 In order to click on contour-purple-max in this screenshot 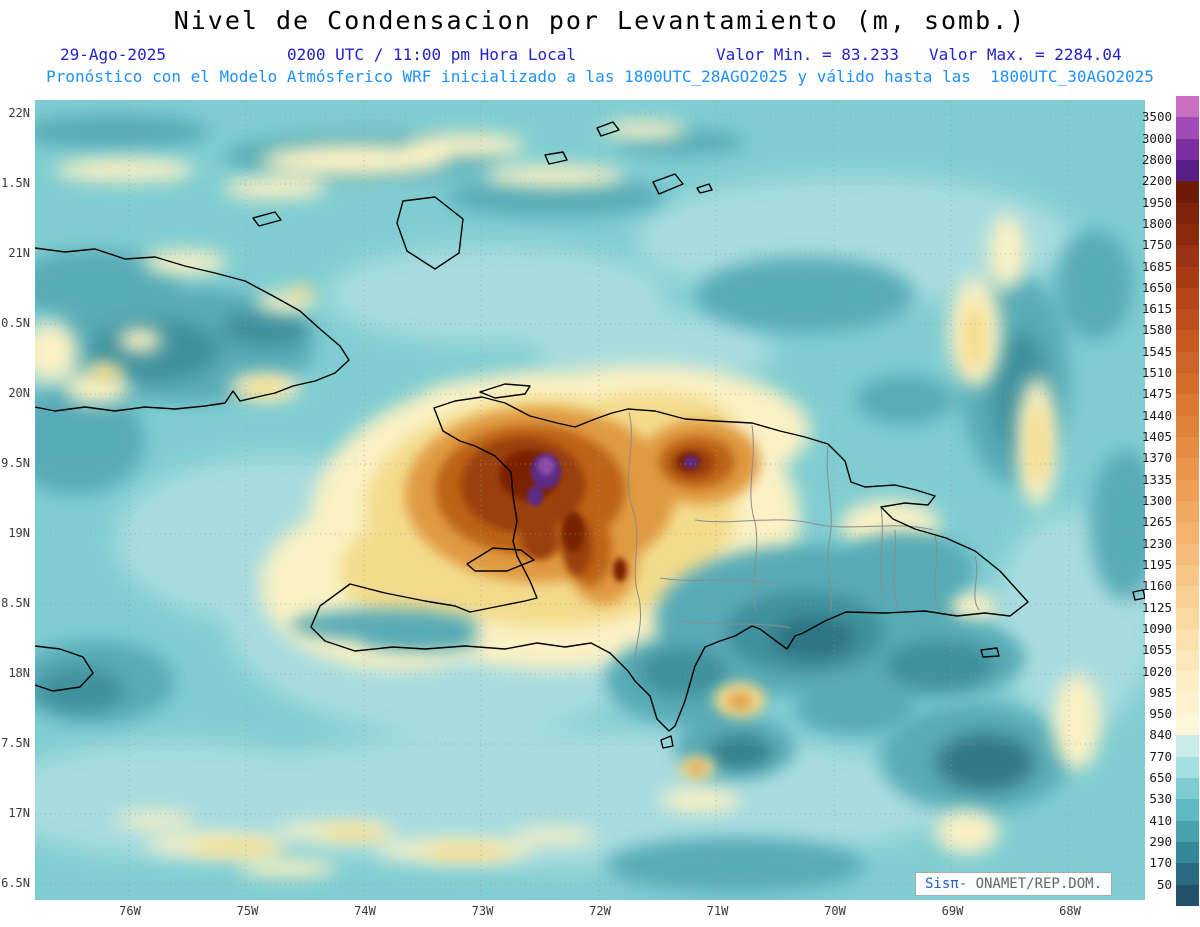, I will do `click(613, 479)`.